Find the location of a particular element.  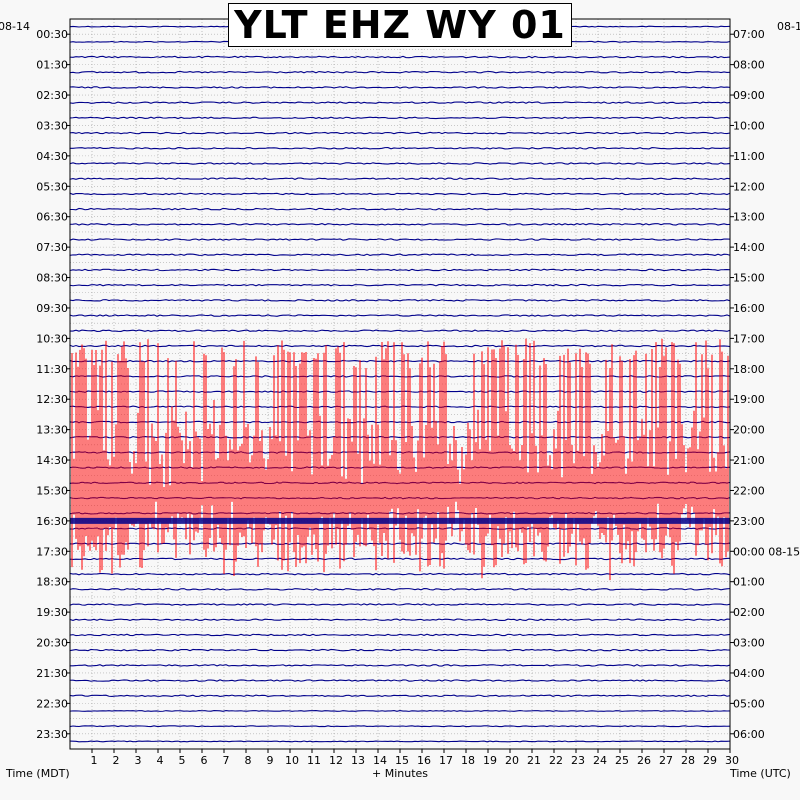

x-tick-label: 16 is located at coordinates (424, 760).